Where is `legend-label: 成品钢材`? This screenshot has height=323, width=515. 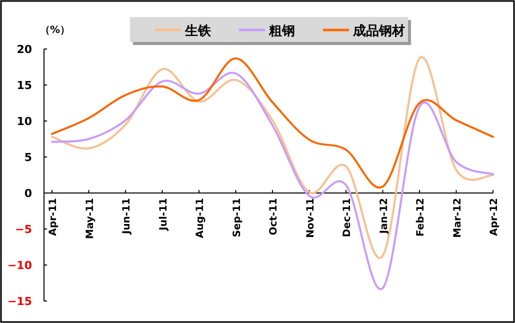 legend-label: 成品钢材 is located at coordinates (378, 31).